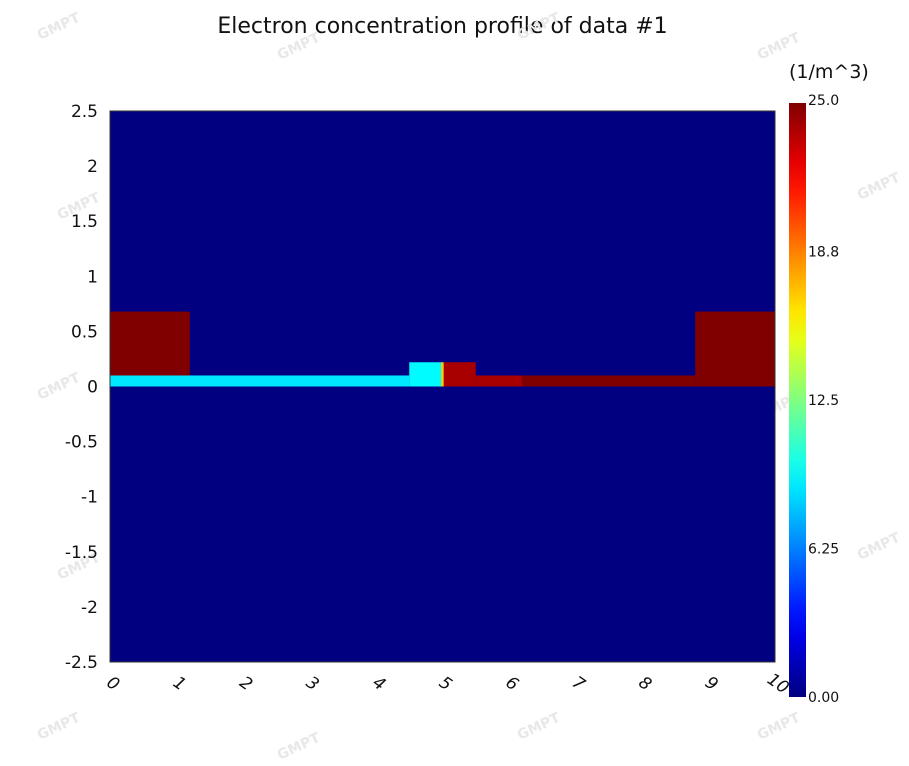  I want to click on x-tick-label: 2, so click(246, 684).